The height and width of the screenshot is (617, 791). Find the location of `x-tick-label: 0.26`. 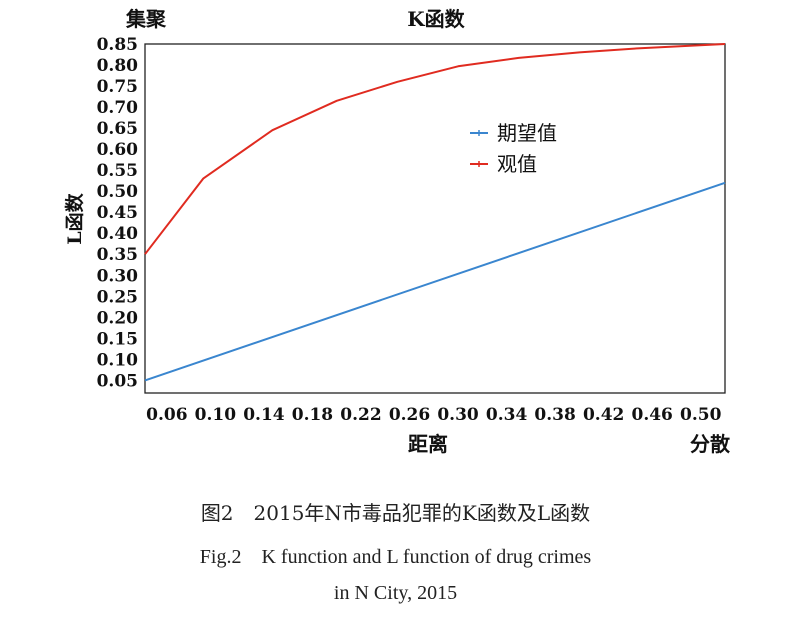

x-tick-label: 0.26 is located at coordinates (409, 415).